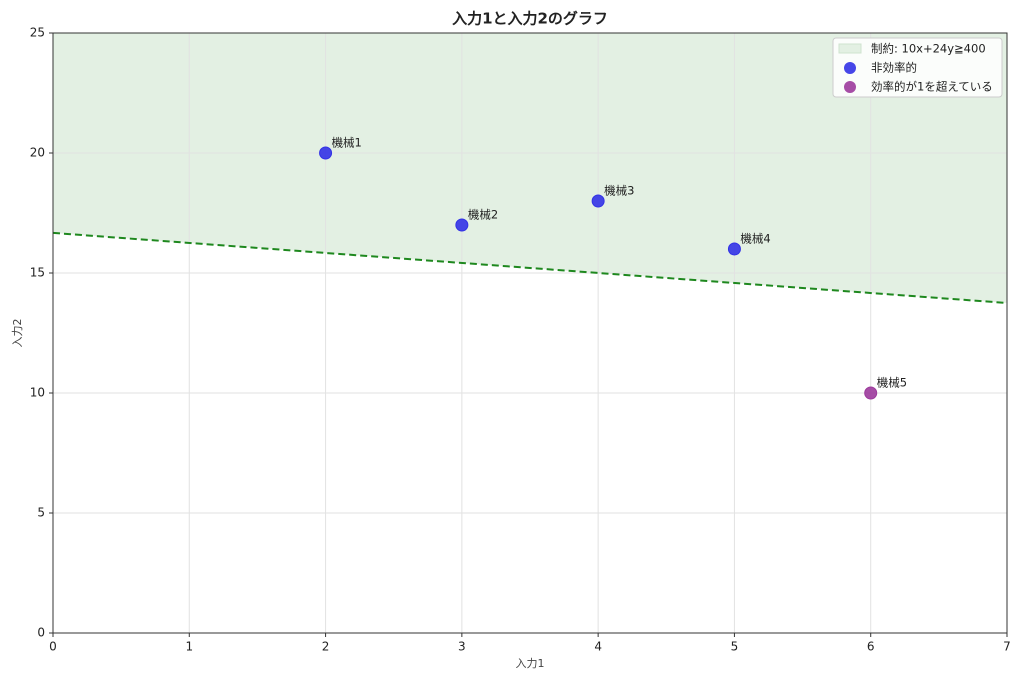 This screenshot has width=1024, height=683. What do you see at coordinates (928, 49) in the screenshot?
I see `legend-label: 制約: 10x+24y≧400` at bounding box center [928, 49].